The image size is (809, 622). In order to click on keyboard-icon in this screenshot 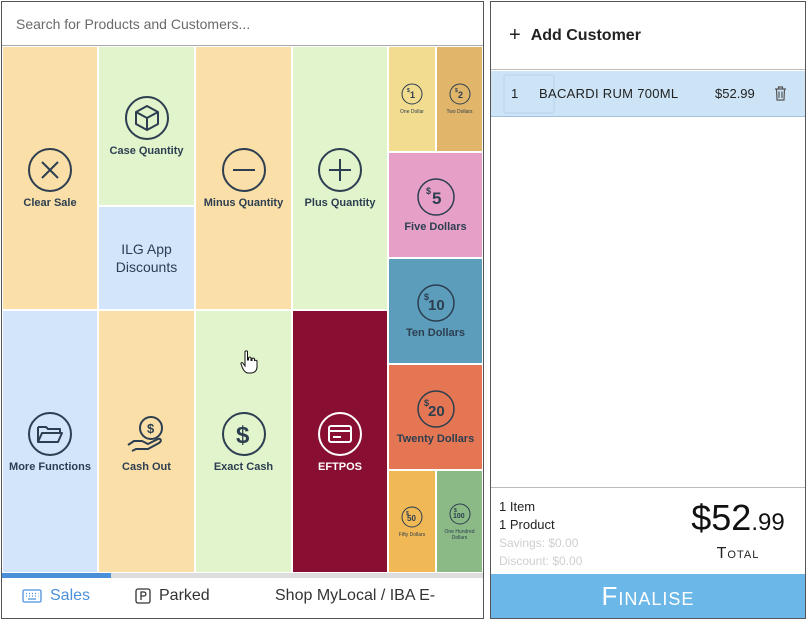, I will do `click(32, 596)`.